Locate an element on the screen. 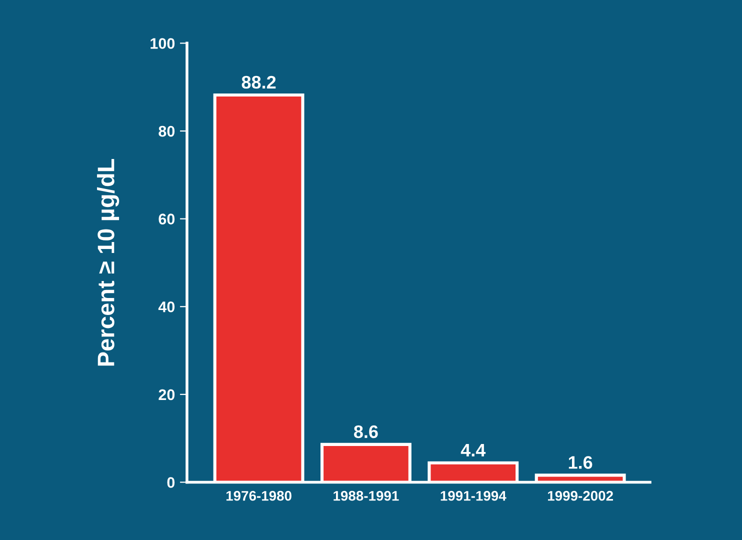 Image resolution: width=742 pixels, height=540 pixels. data-label: 4.4 is located at coordinates (473, 450).